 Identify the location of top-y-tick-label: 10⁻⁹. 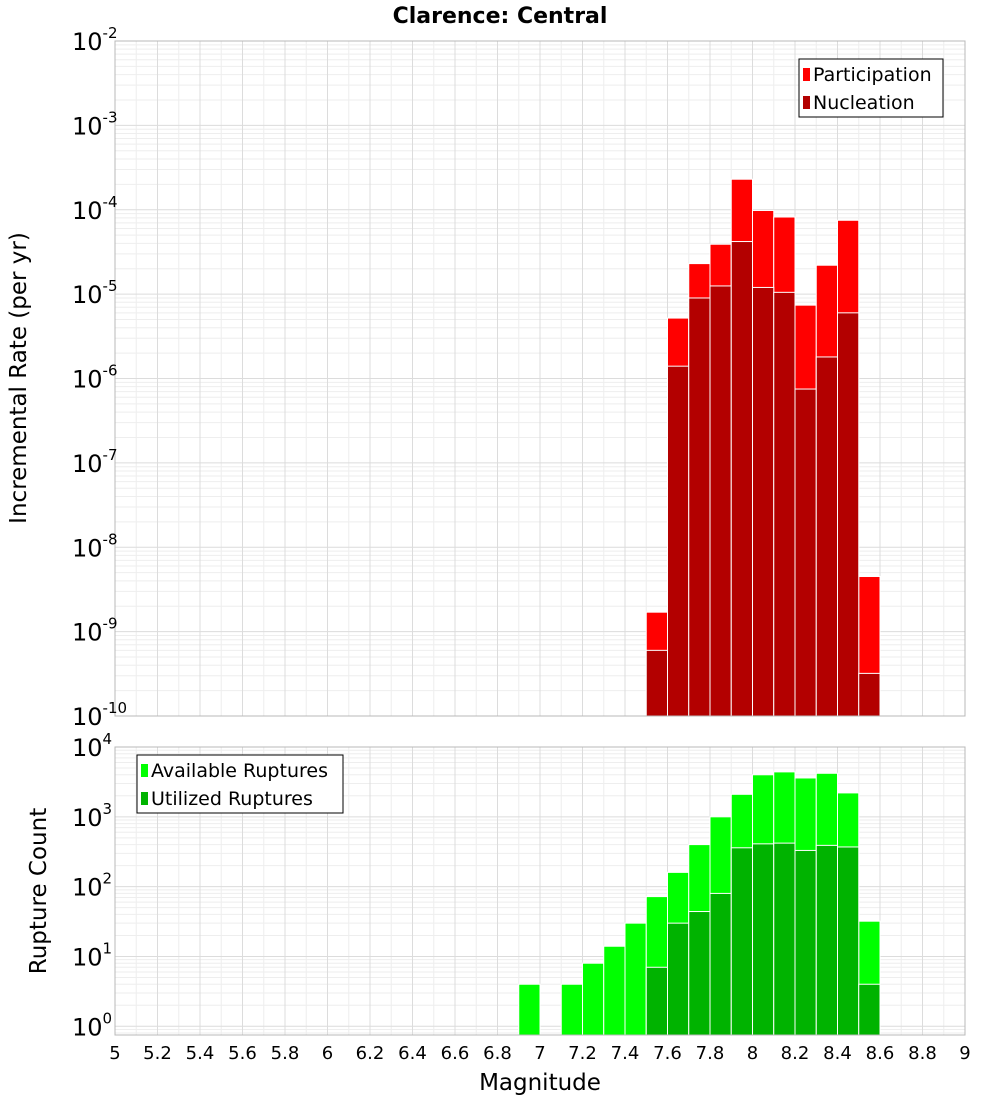
(95, 631).